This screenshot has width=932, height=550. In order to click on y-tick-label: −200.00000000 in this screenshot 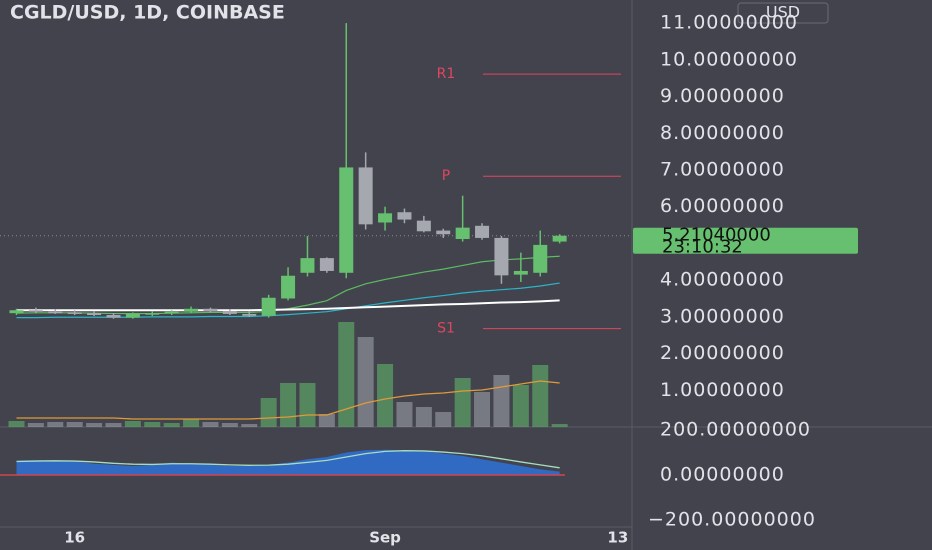, I will do `click(732, 520)`.